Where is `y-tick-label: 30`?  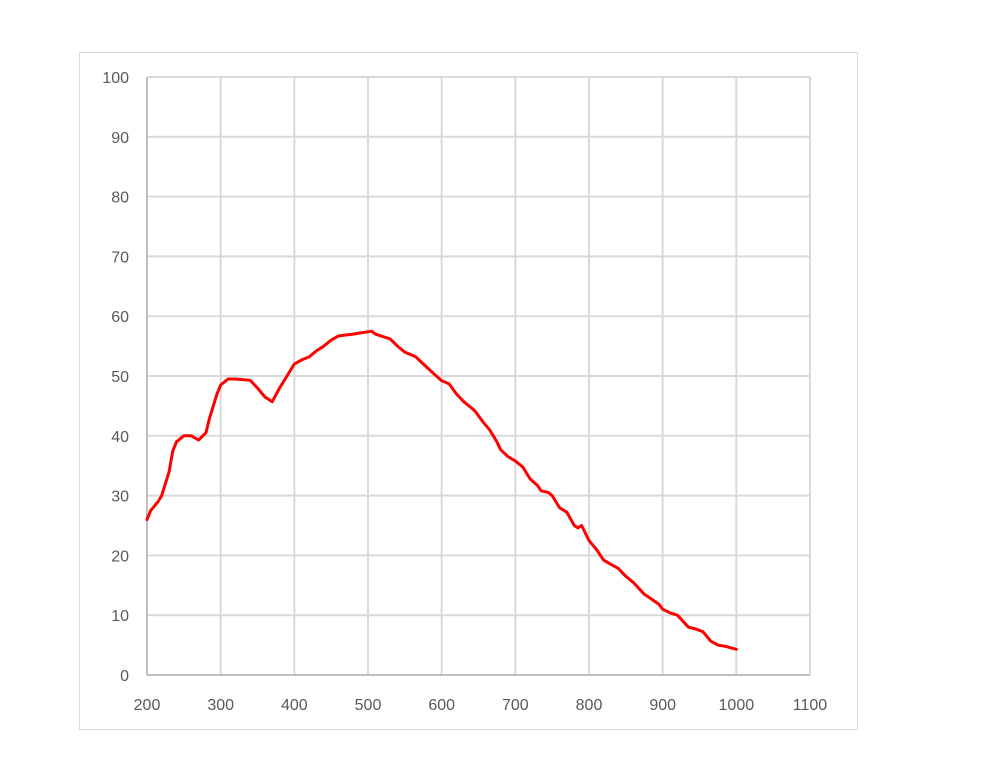 y-tick-label: 30 is located at coordinates (120, 497).